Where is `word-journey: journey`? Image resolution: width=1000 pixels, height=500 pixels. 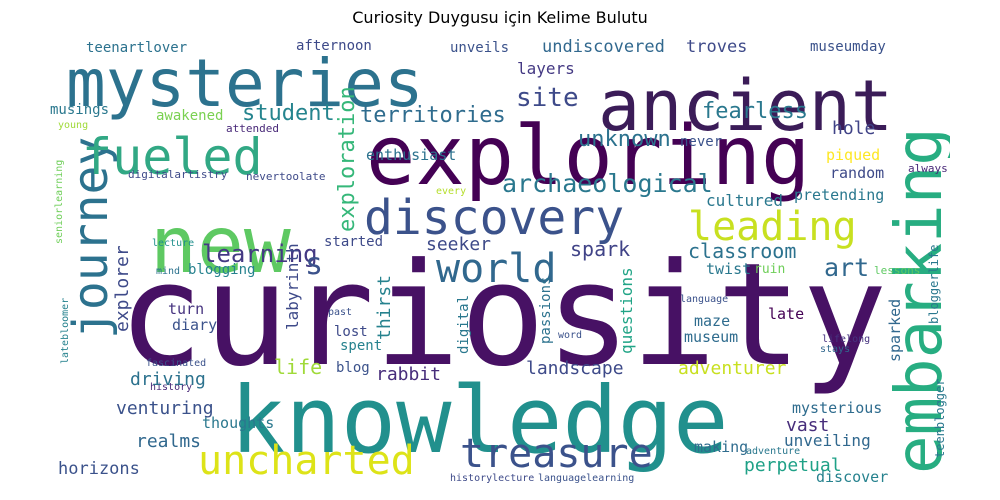
word-journey: journey is located at coordinates (91, 238).